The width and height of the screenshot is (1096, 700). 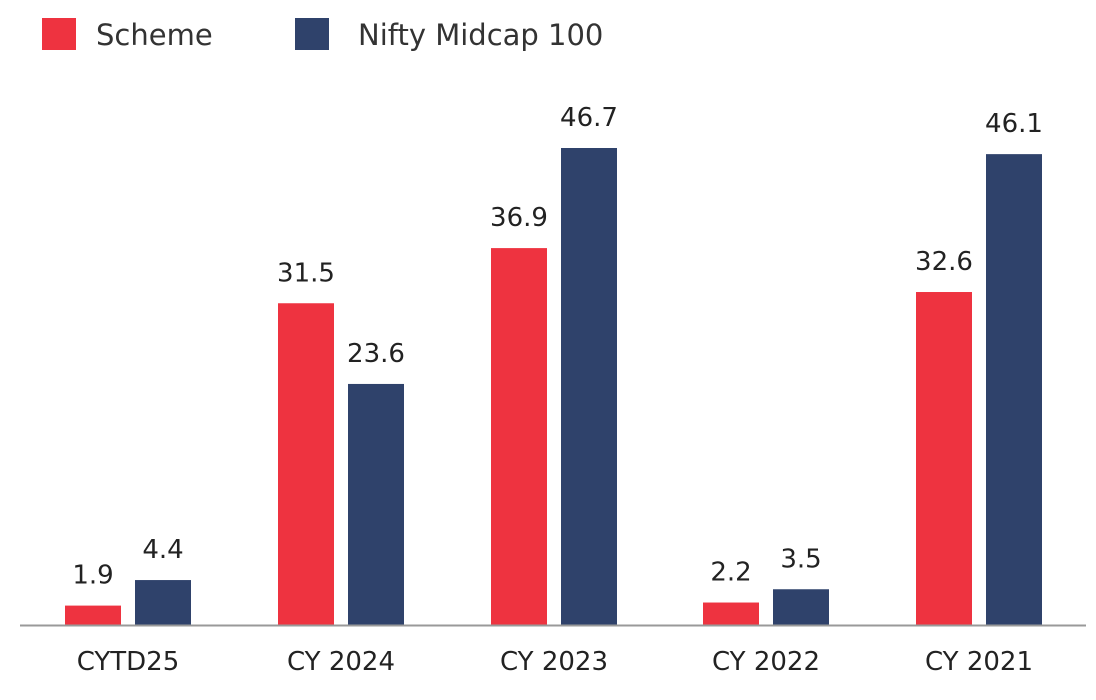 What do you see at coordinates (312, 34) in the screenshot?
I see `legend-swatch-index` at bounding box center [312, 34].